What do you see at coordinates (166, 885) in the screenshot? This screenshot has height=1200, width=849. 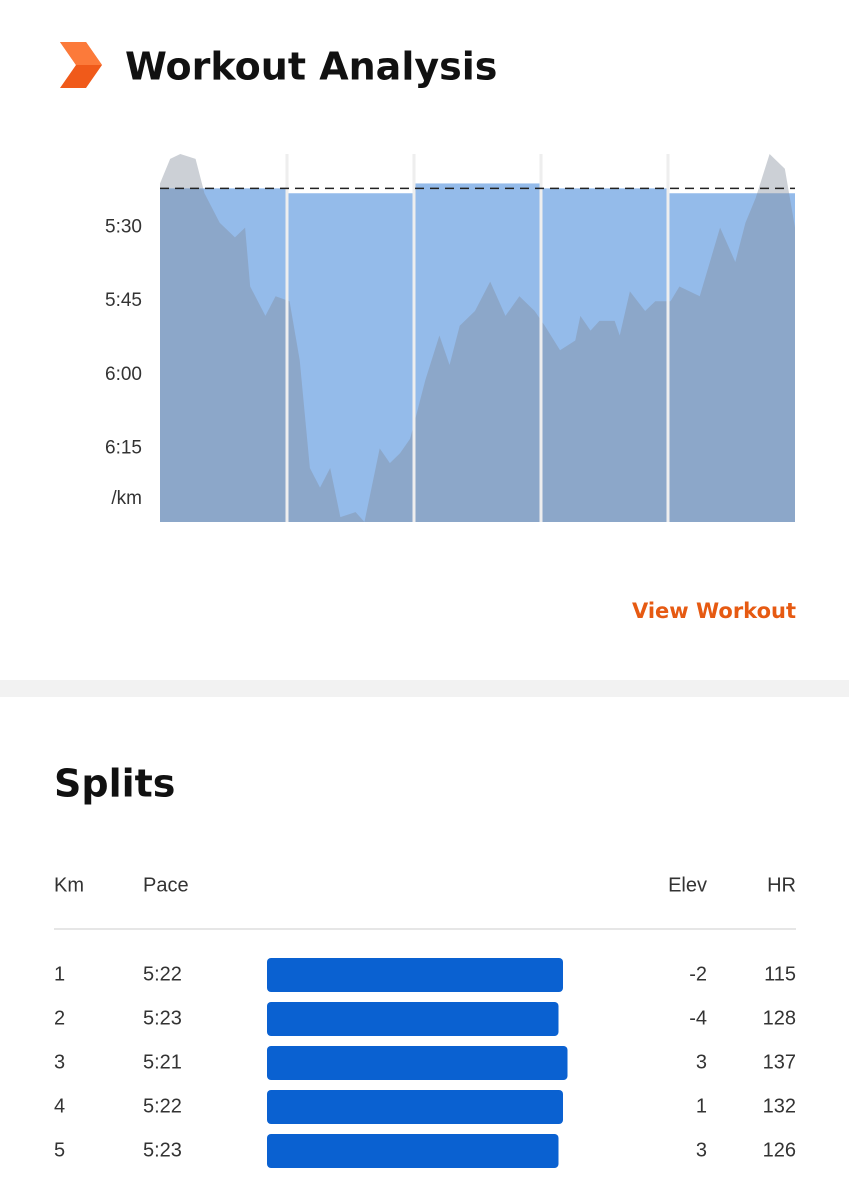 I see `column-header: Pace` at bounding box center [166, 885].